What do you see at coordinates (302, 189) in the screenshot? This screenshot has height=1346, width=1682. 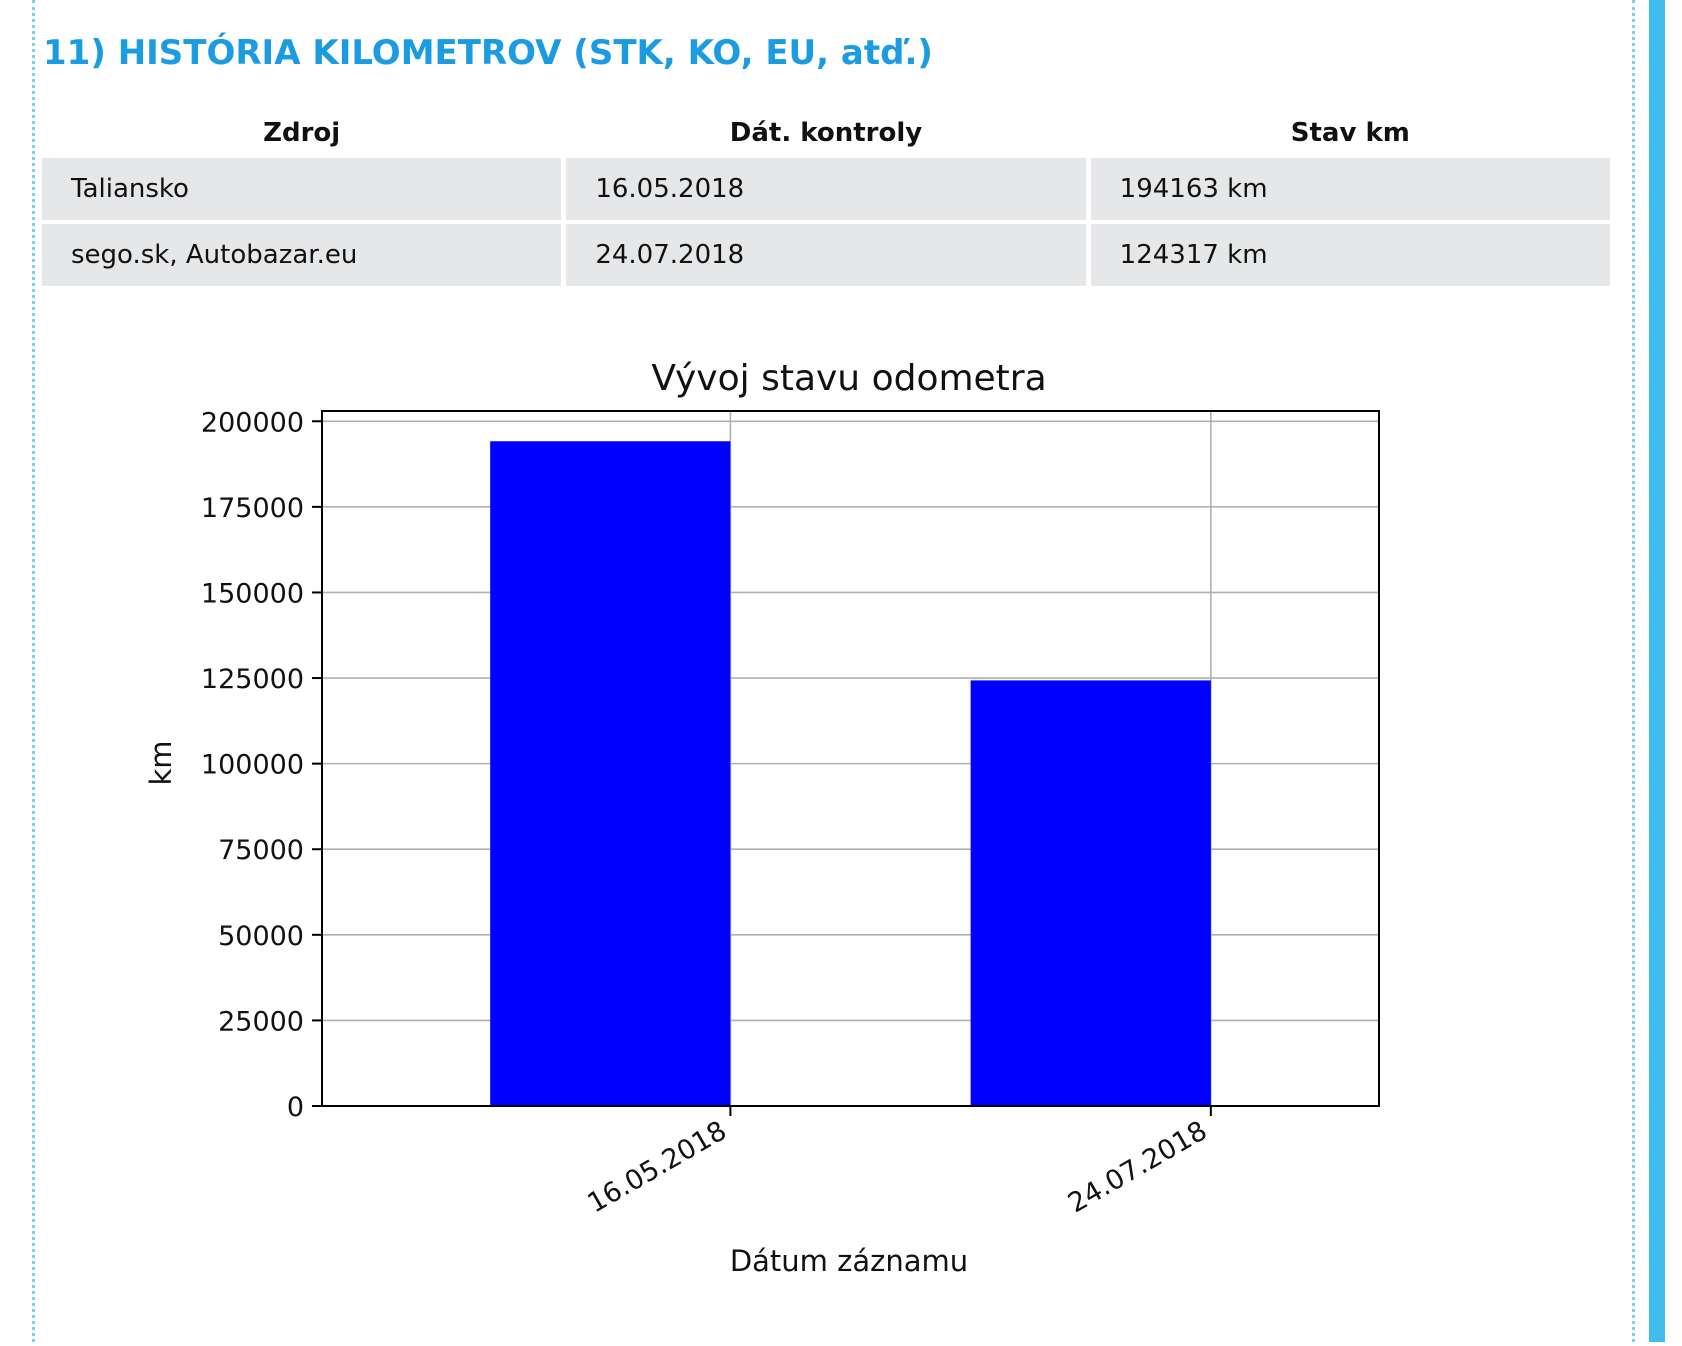 I see `cell-source: Taliansko` at bounding box center [302, 189].